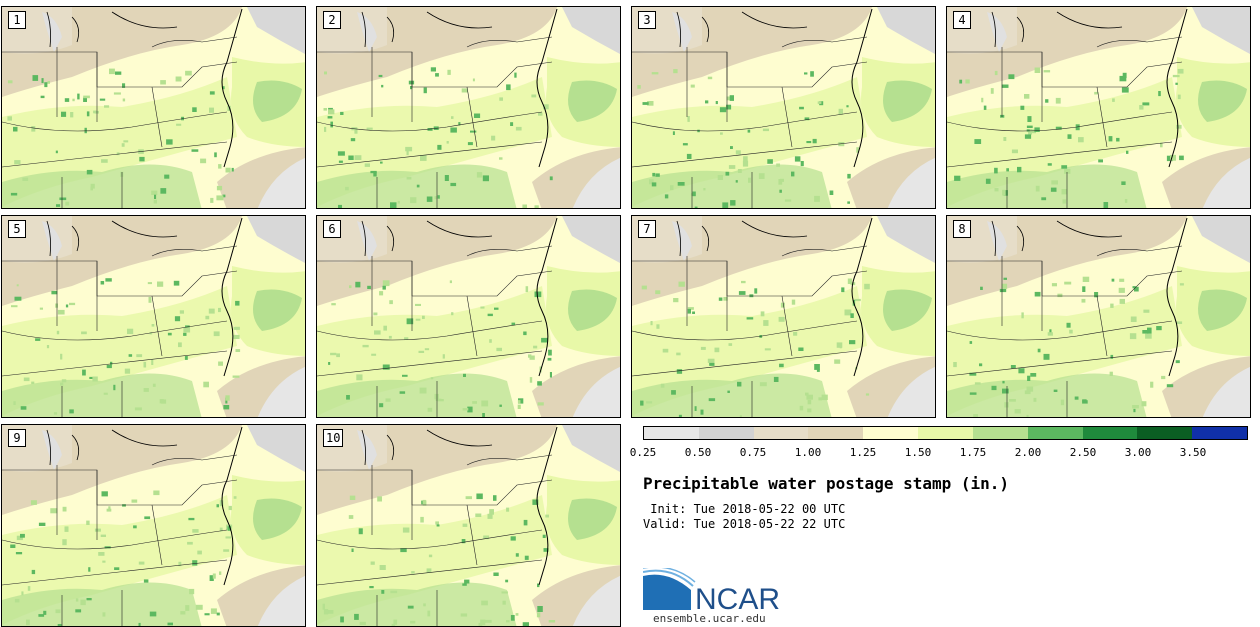  Describe the element at coordinates (153, 525) in the screenshot. I see `member-panel-9: 9` at that location.